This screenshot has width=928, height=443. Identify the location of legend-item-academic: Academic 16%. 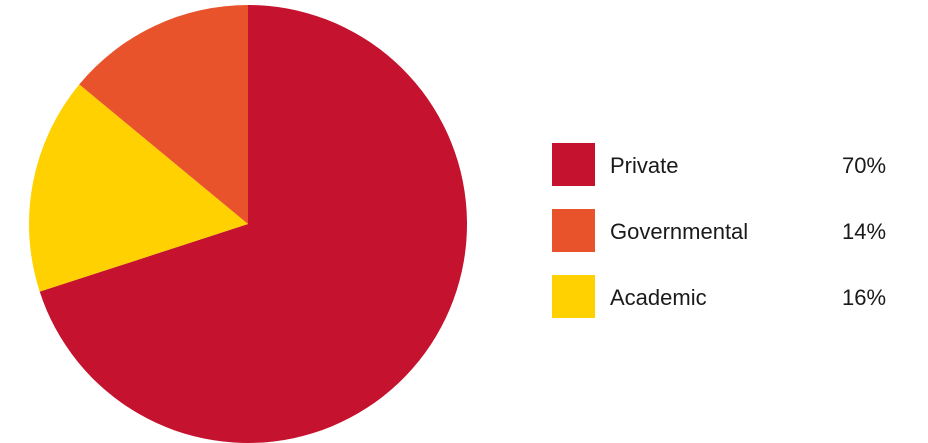
(732, 296).